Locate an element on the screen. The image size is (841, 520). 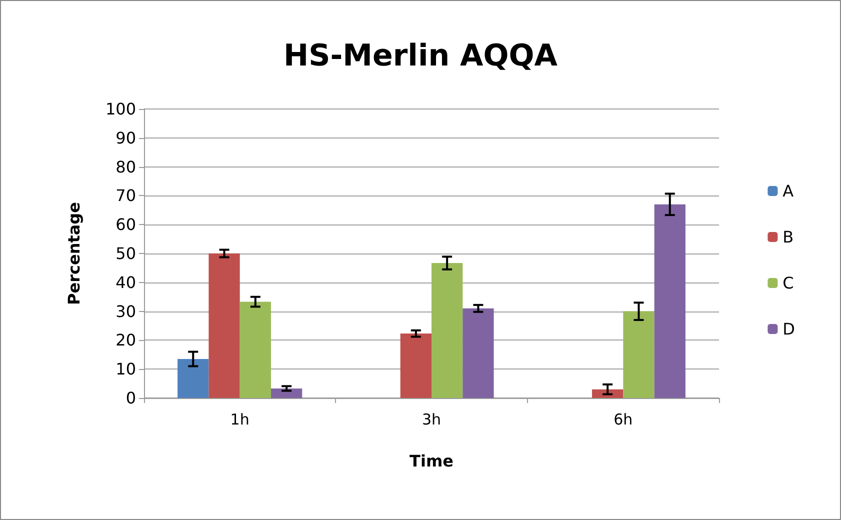
y-tick-label: 30 is located at coordinates (126, 311).